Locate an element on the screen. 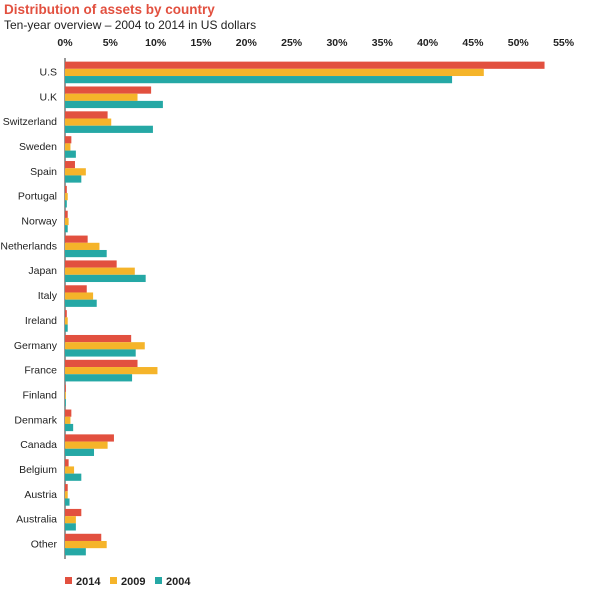 The height and width of the screenshot is (591, 600). legend-label: 2009 is located at coordinates (133, 582).